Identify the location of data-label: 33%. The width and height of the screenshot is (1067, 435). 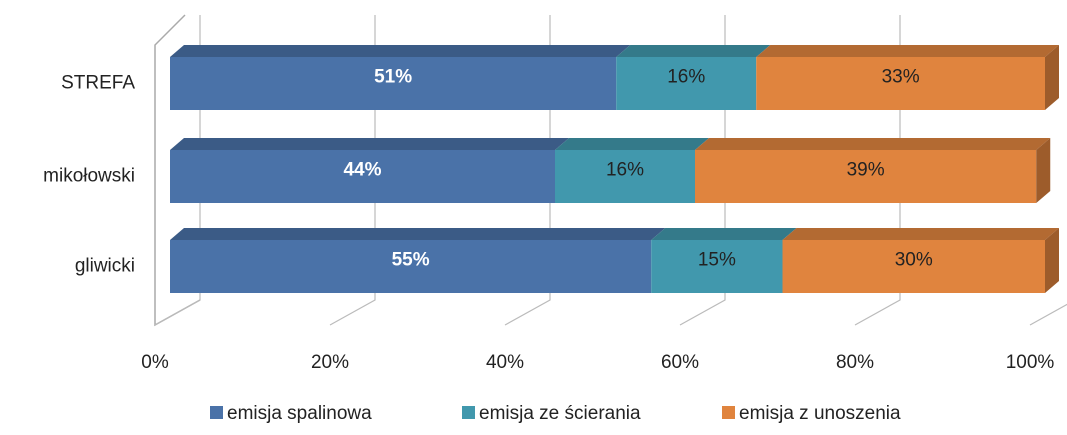
(901, 77).